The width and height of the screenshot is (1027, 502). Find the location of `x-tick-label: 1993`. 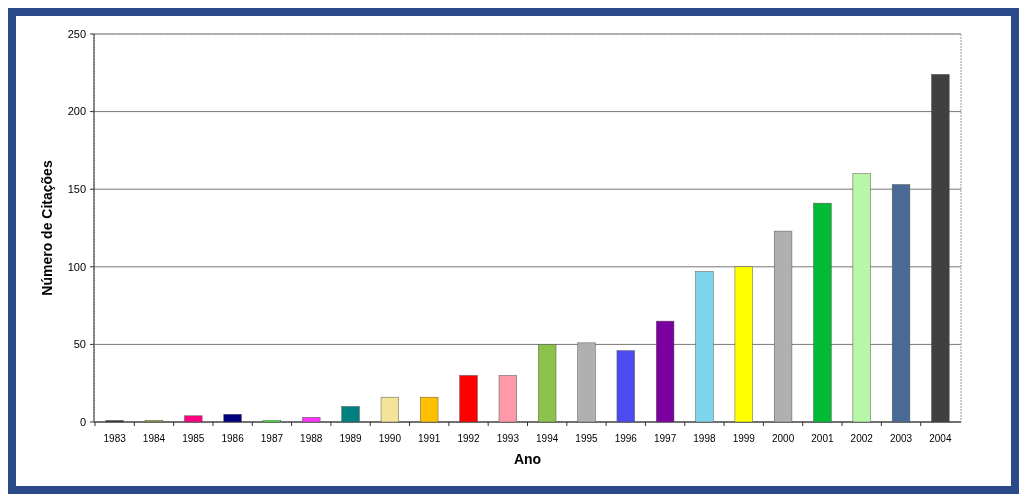

x-tick-label: 1993 is located at coordinates (508, 438).